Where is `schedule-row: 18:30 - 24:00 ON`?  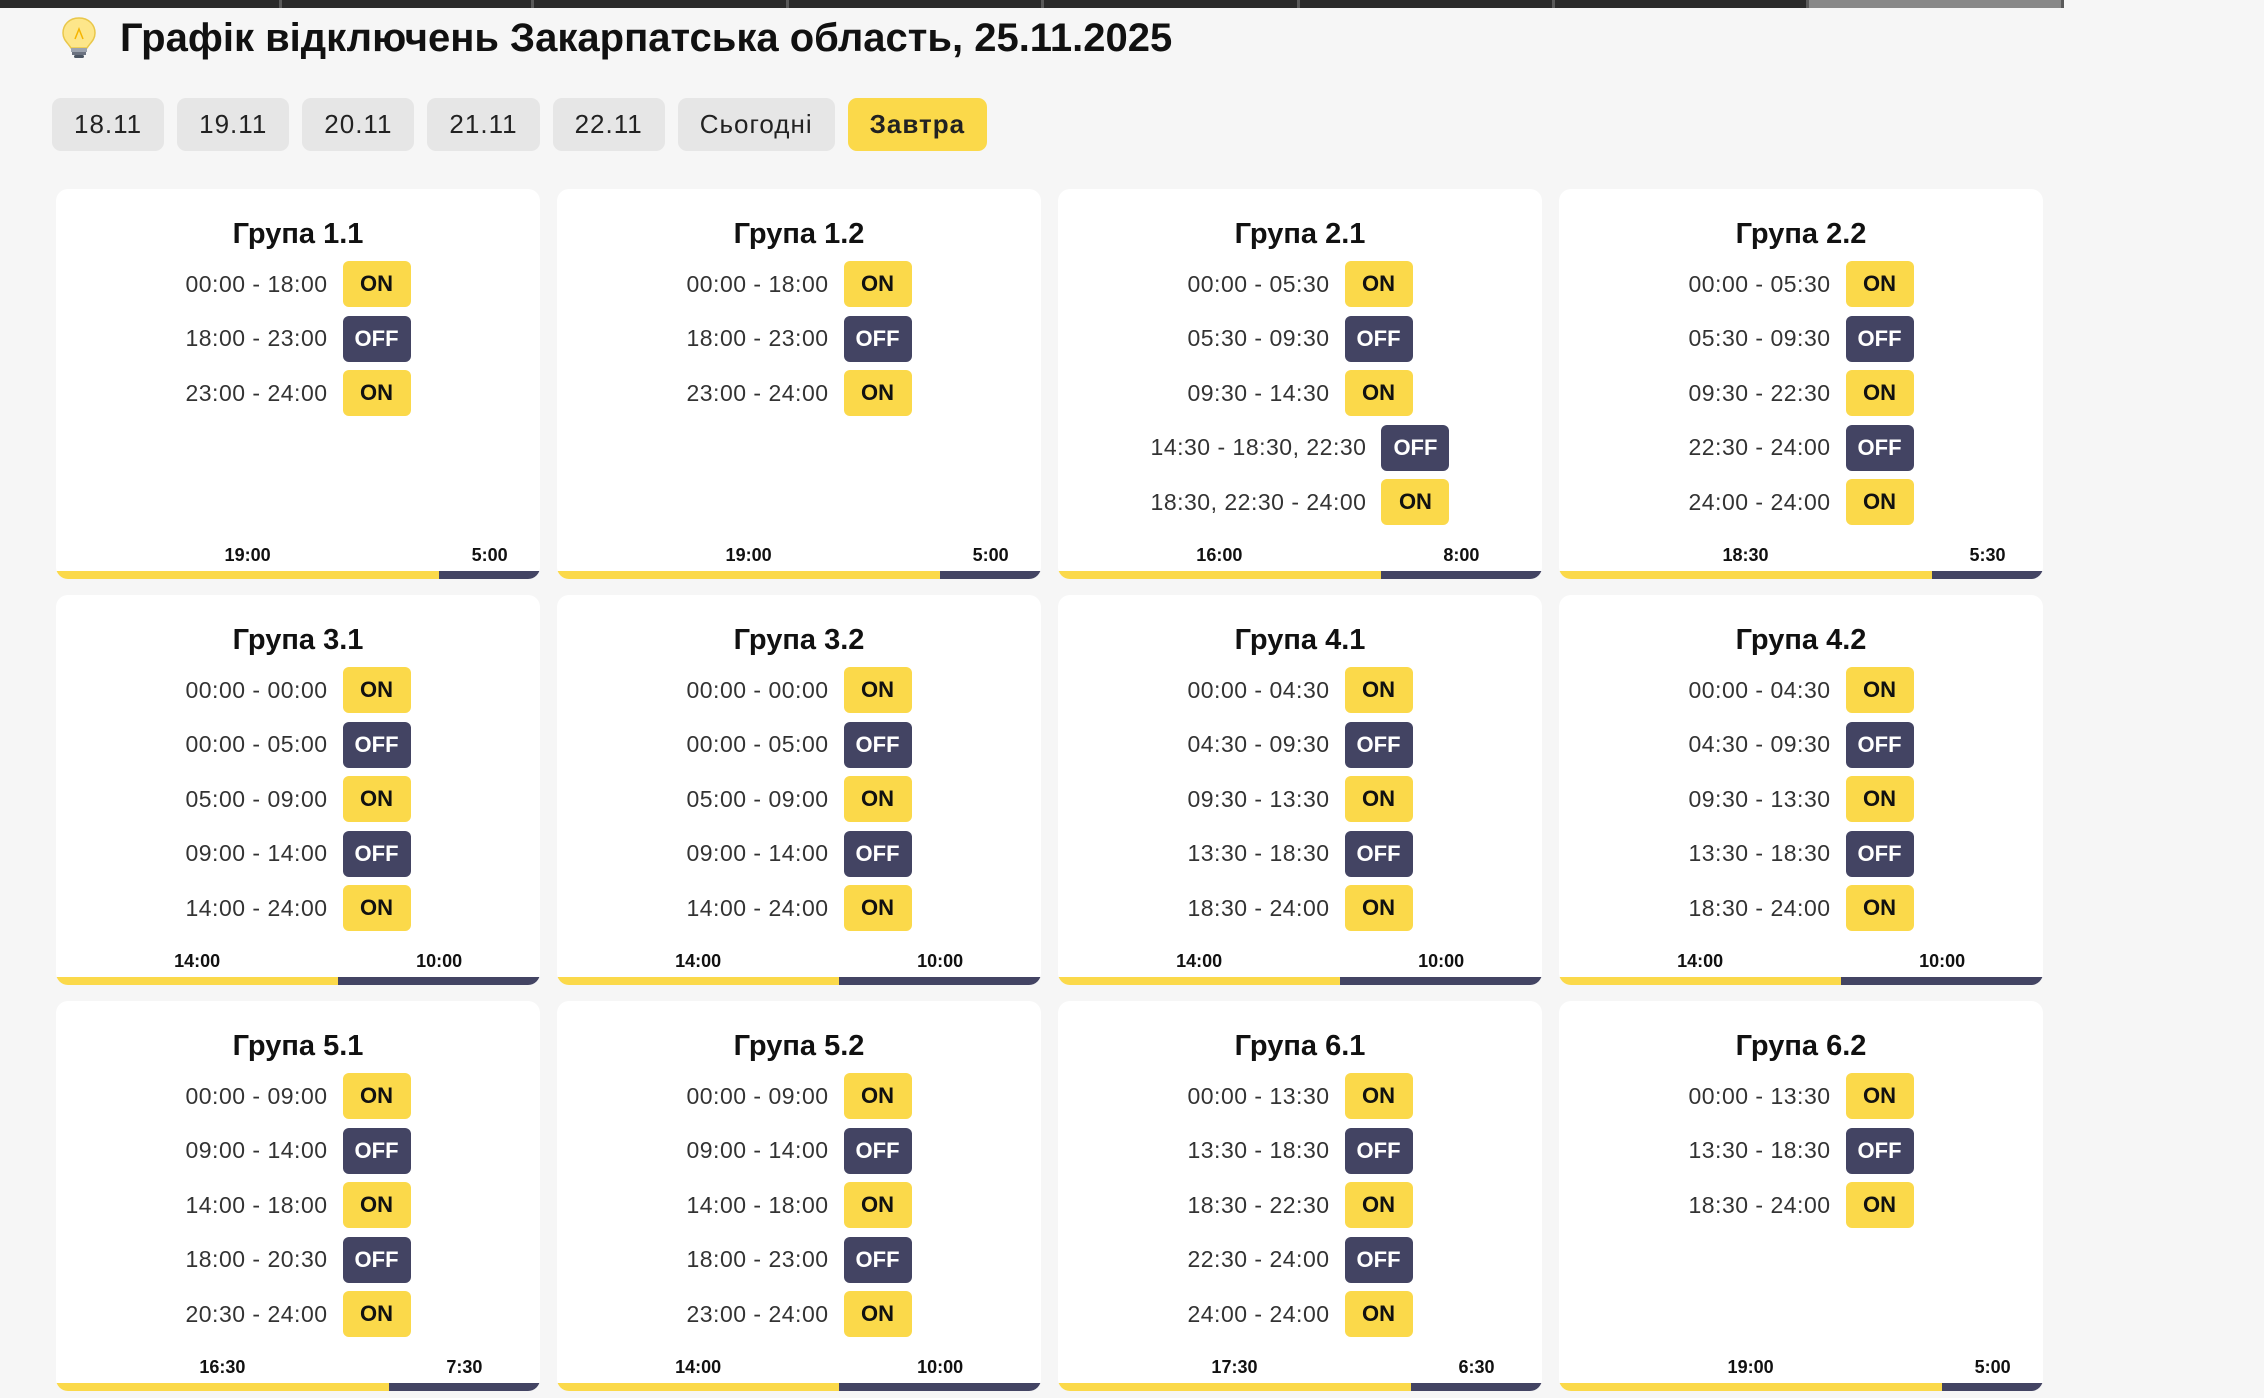 schedule-row: 18:30 - 24:00 ON is located at coordinates (1300, 908).